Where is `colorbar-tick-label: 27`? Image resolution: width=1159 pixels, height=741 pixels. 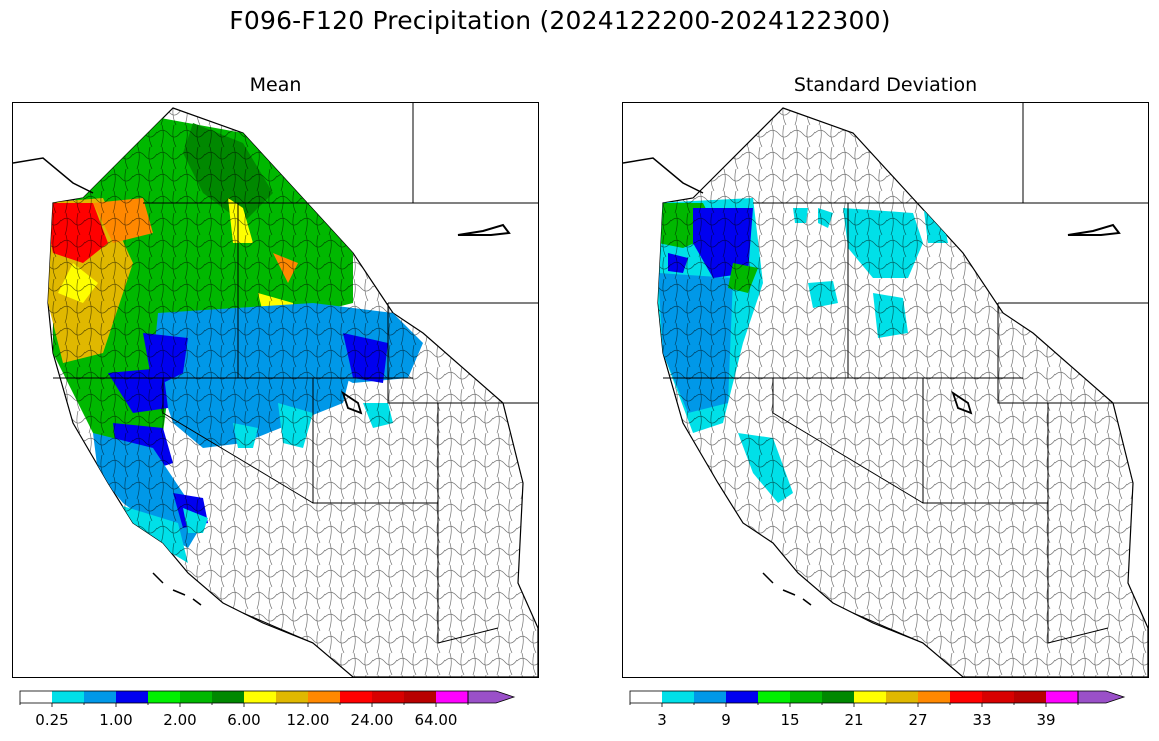
colorbar-tick-label: 27 is located at coordinates (918, 720).